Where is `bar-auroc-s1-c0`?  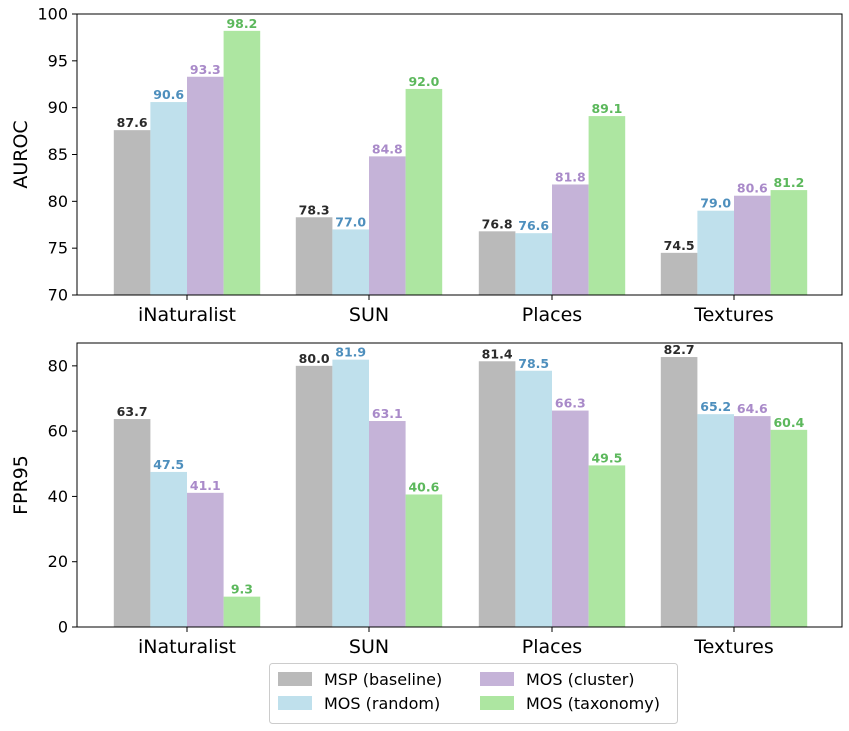
bar-auroc-s1-c0 is located at coordinates (168, 198).